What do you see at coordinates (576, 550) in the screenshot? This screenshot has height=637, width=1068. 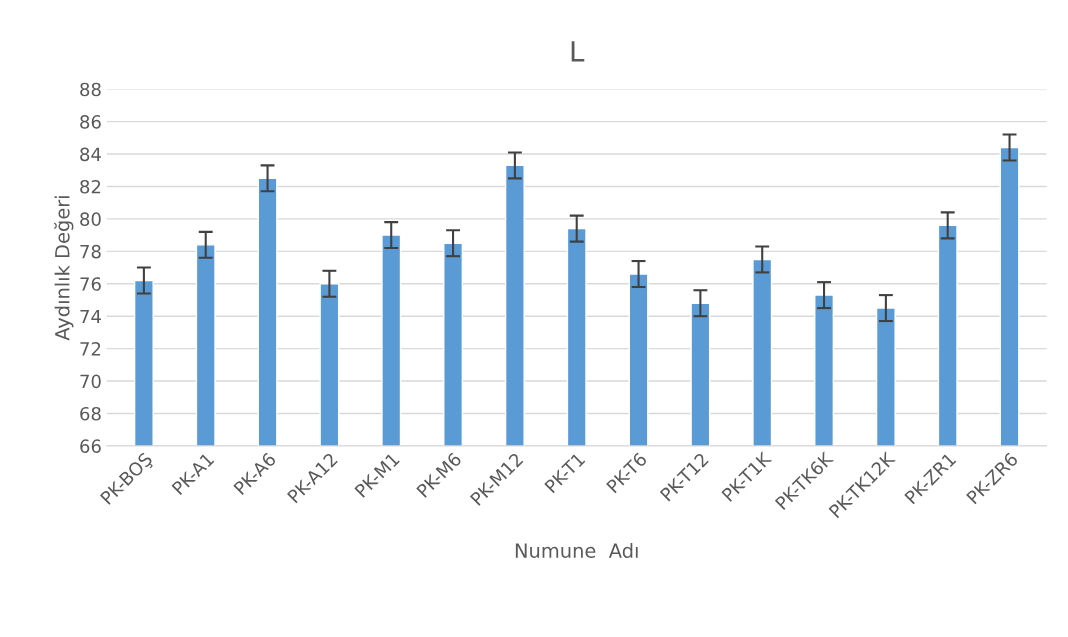 I see `x-axis-title: Numune Adı` at bounding box center [576, 550].